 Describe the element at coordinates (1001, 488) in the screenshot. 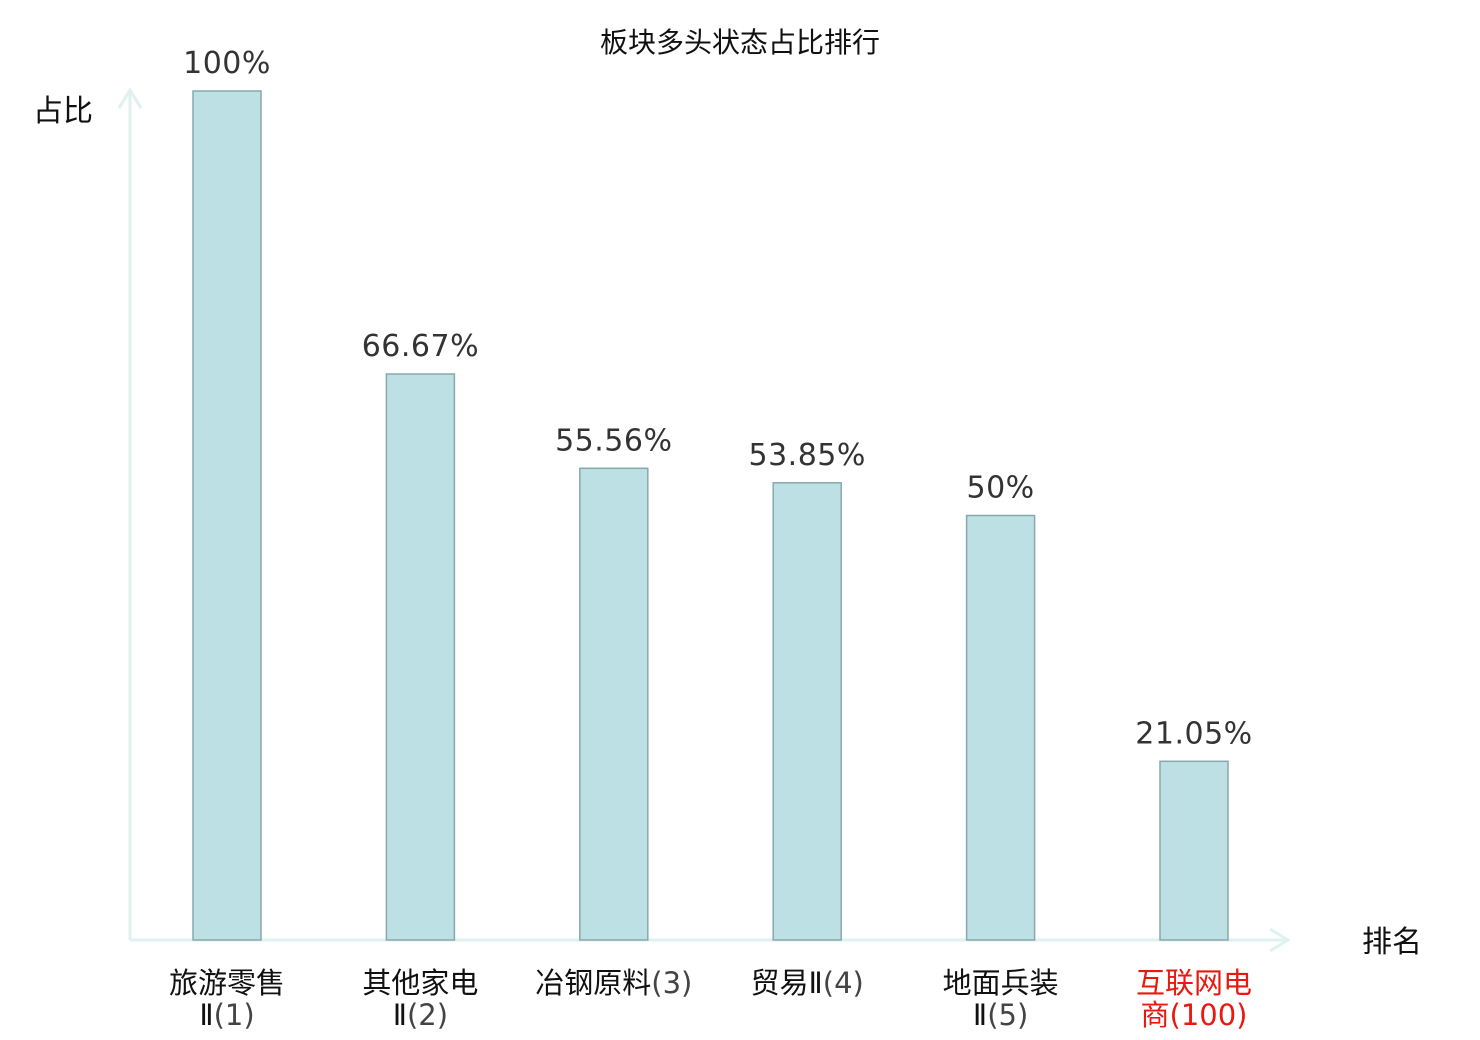

I see `value-label-5: 50%` at that location.